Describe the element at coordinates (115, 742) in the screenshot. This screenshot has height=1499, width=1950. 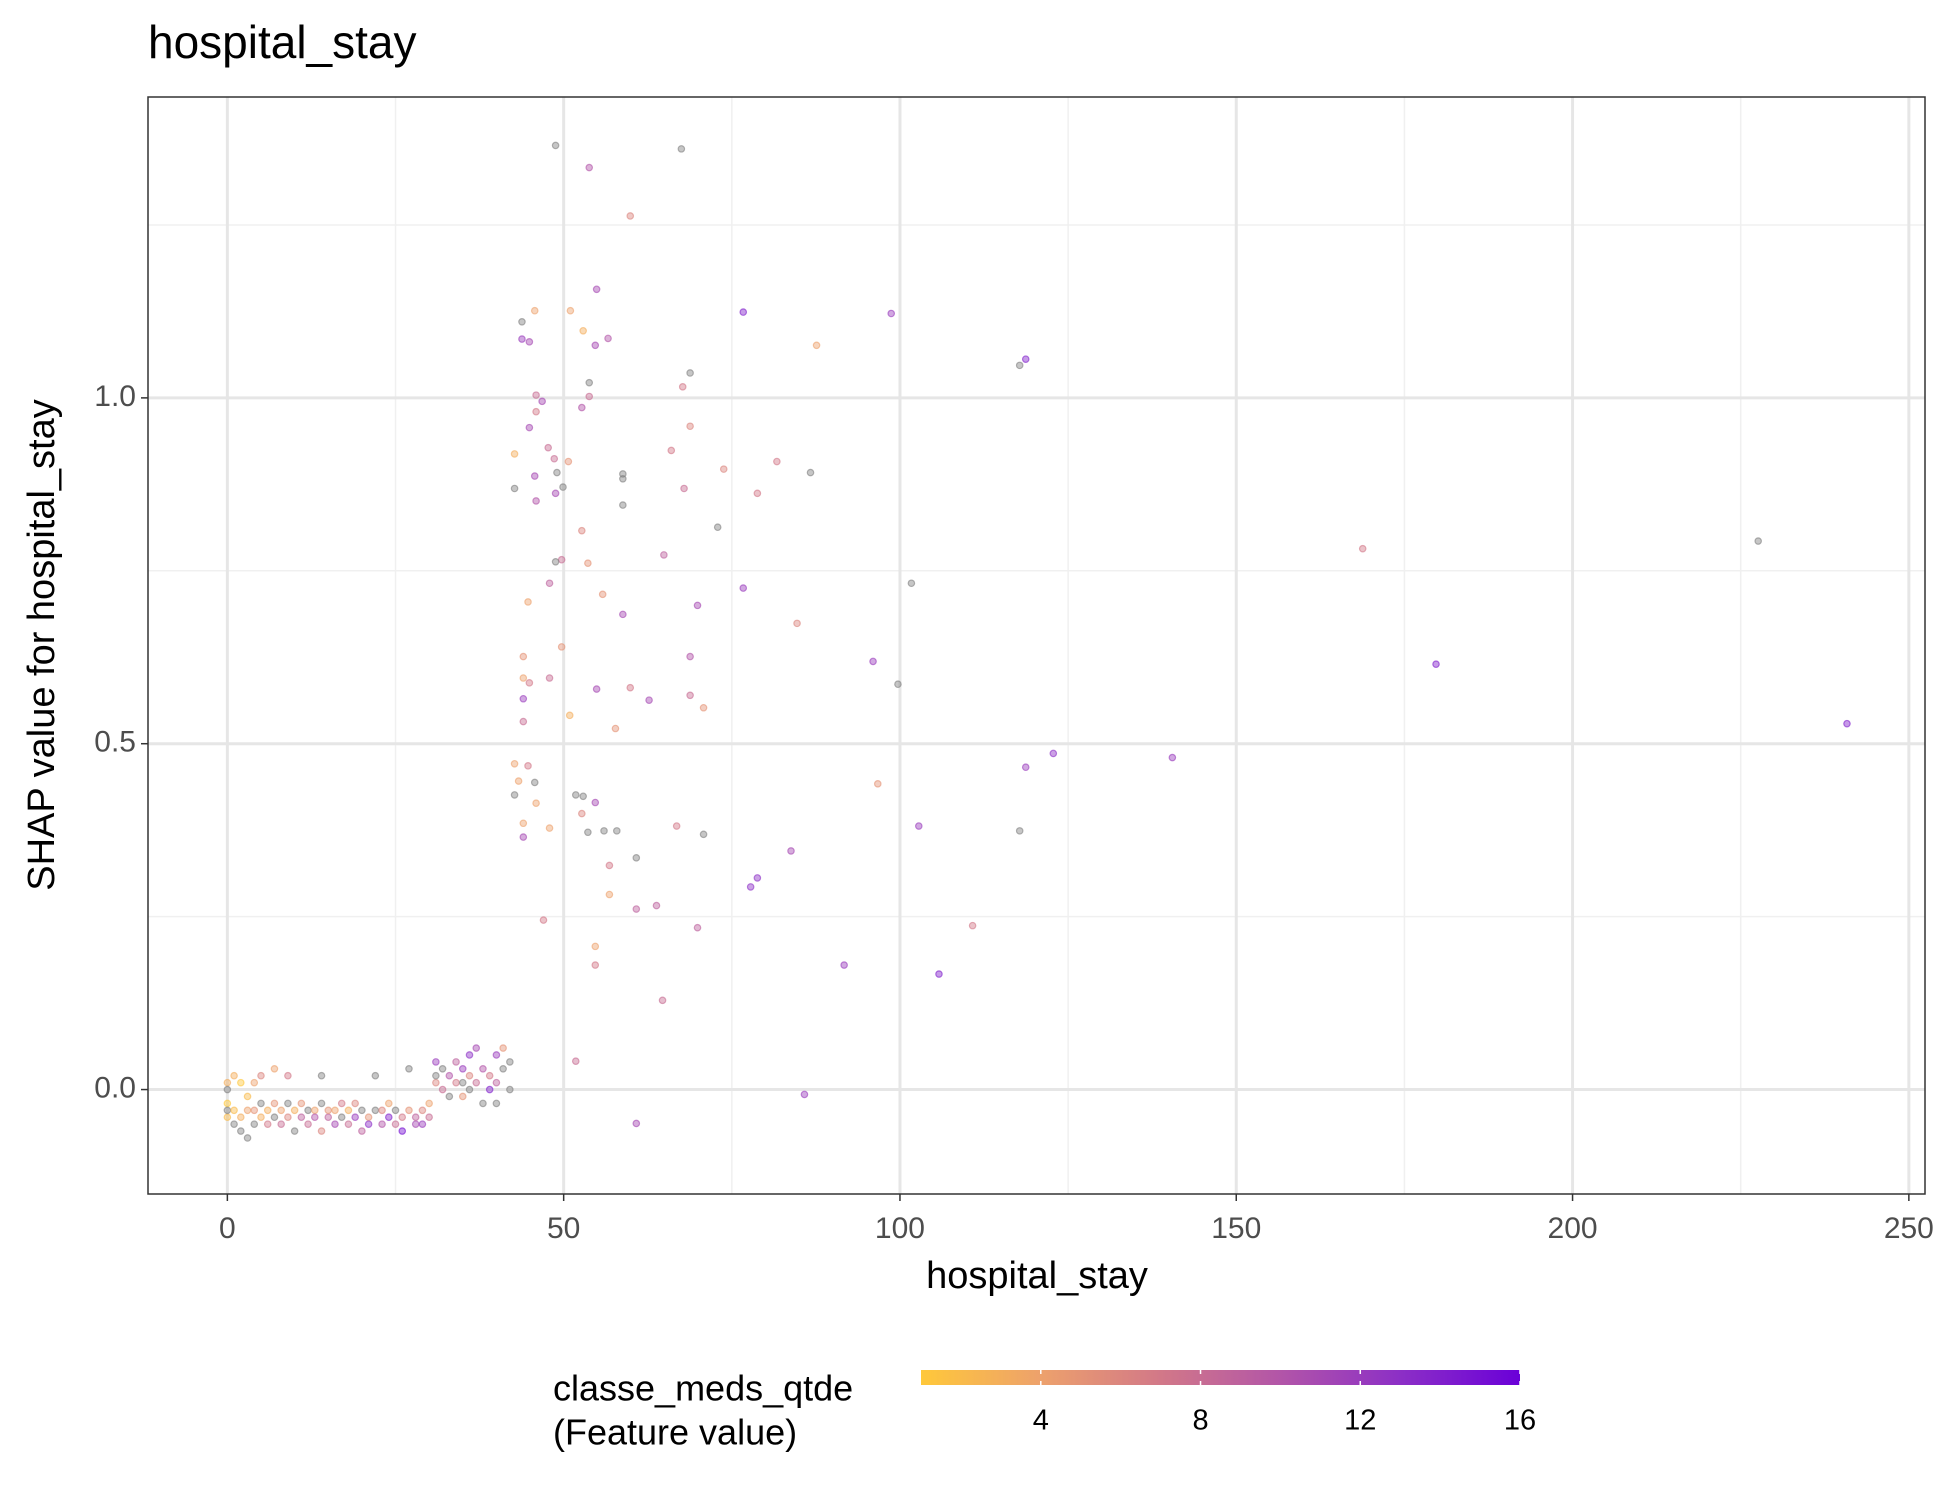
I see `y-tick-label: 0.5` at that location.